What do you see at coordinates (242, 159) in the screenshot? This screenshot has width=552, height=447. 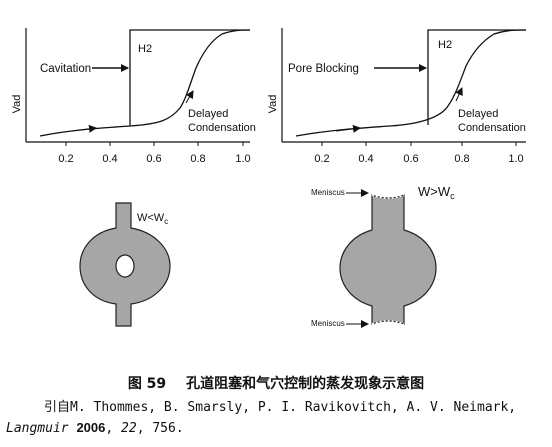 I see `left-xtick-label: 1.0` at bounding box center [242, 159].